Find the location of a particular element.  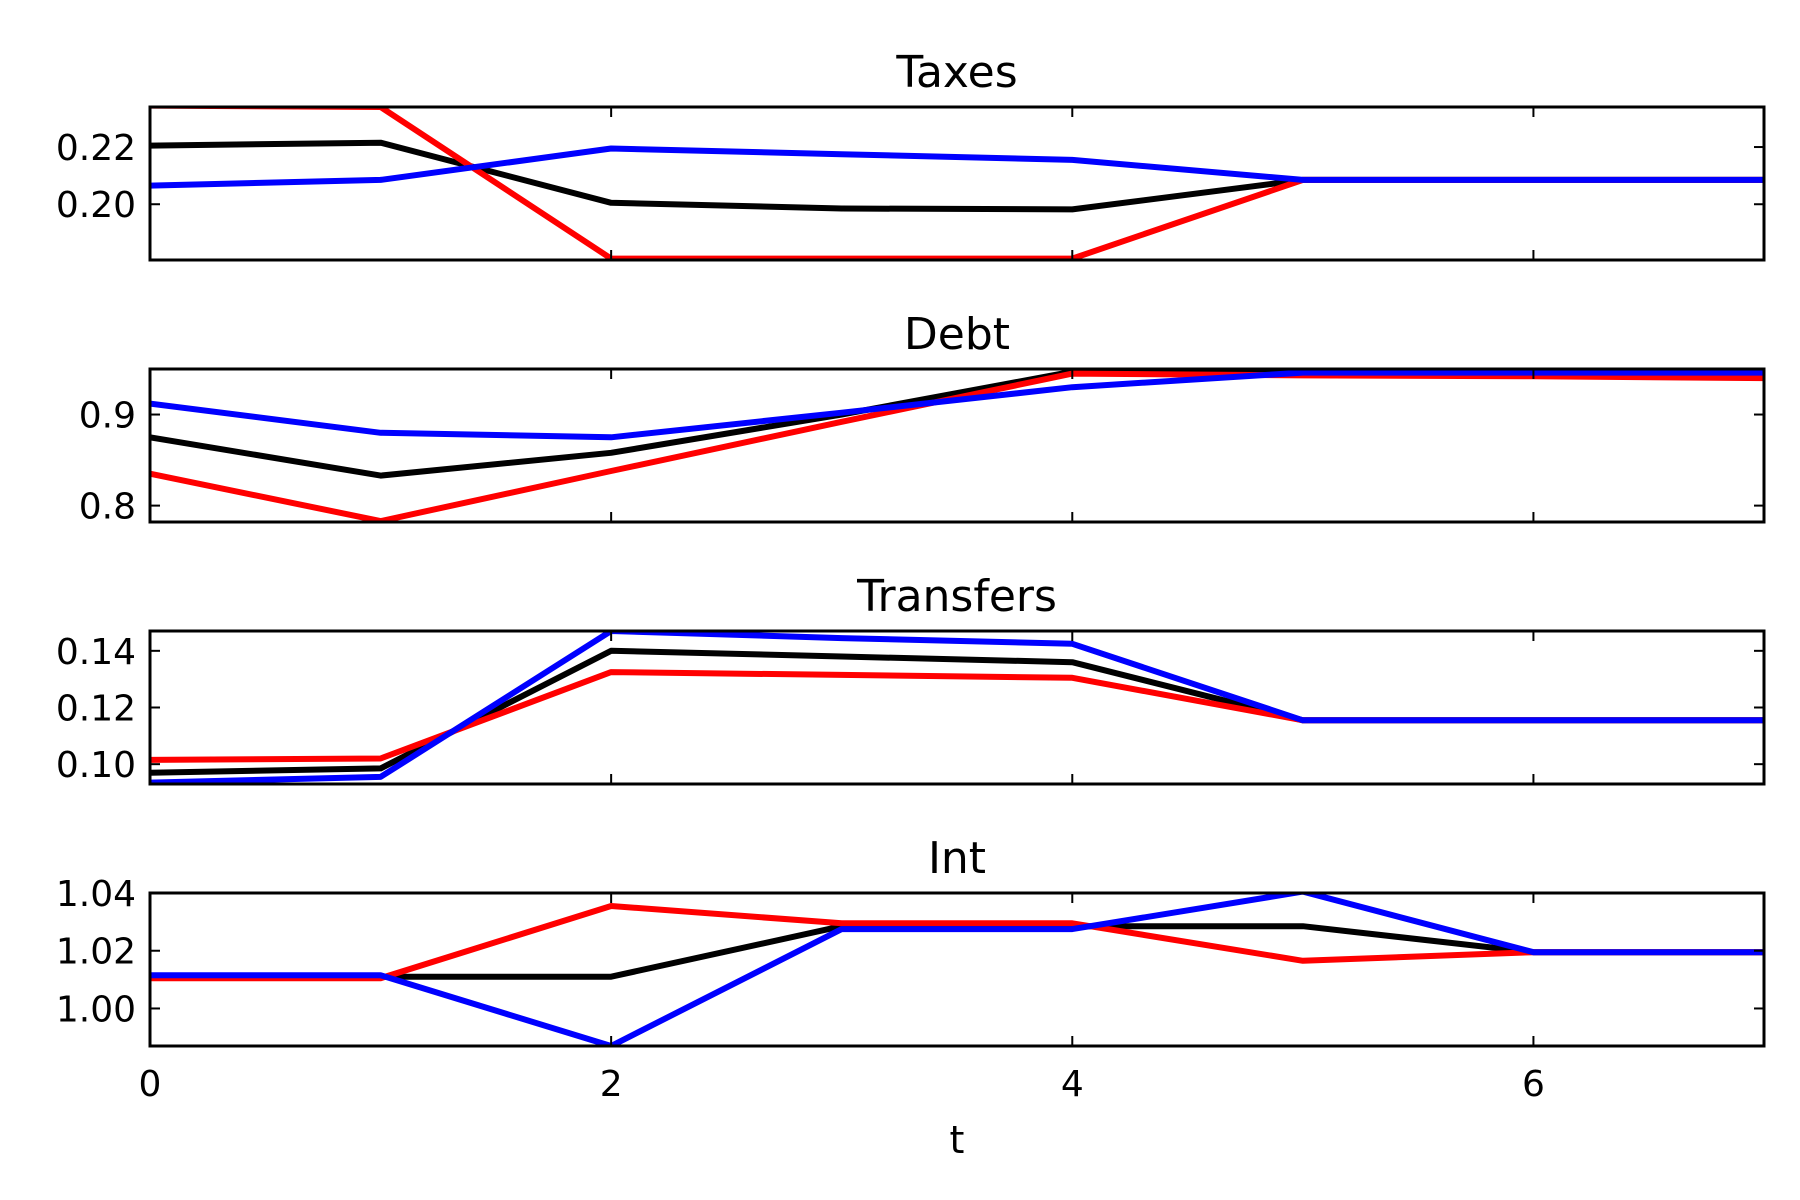

panel-title: Taxes is located at coordinates (956, 72).